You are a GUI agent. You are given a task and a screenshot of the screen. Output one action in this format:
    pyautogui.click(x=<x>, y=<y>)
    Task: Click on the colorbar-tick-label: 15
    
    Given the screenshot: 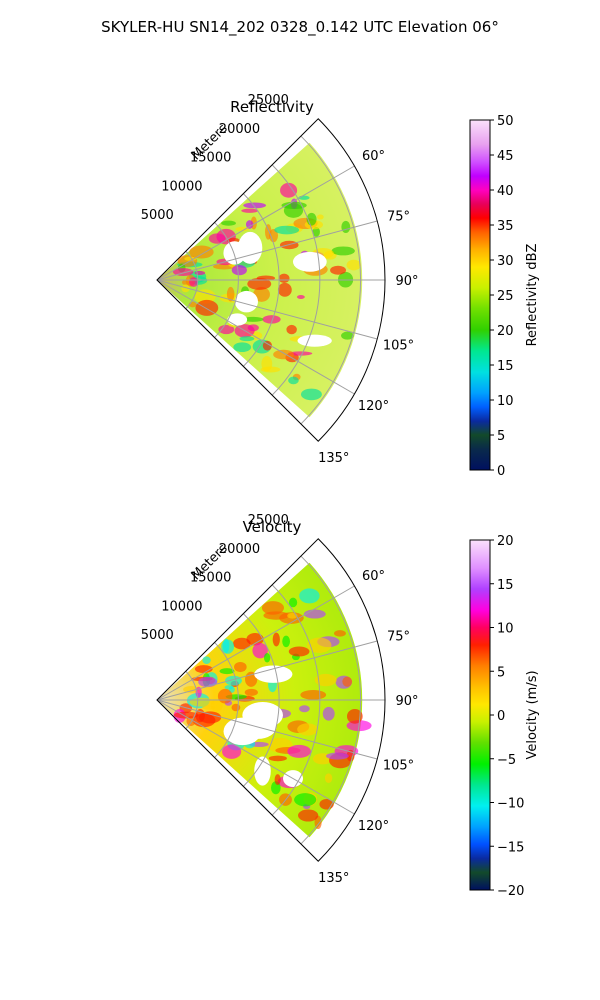 What is the action you would take?
    pyautogui.click(x=505, y=366)
    